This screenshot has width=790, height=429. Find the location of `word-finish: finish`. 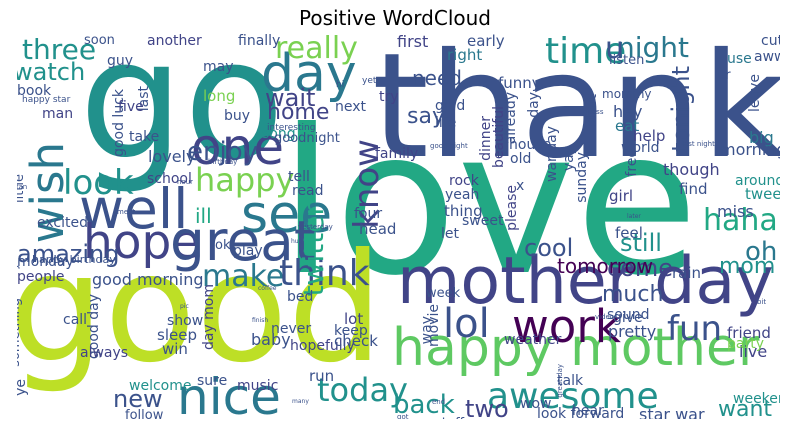

word-finish: finish is located at coordinates (260, 320).